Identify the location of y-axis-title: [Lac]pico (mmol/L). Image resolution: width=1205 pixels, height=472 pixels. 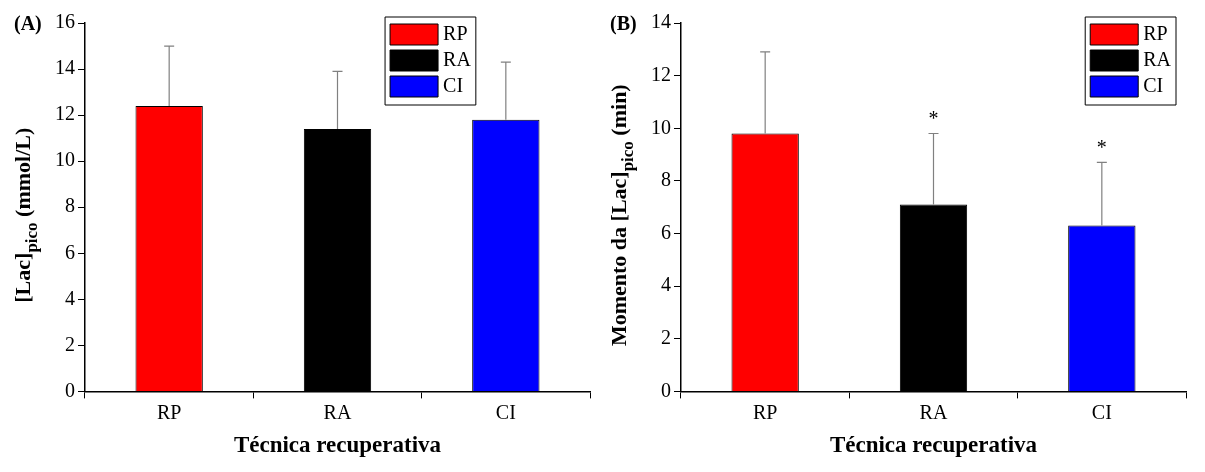
(25, 215).